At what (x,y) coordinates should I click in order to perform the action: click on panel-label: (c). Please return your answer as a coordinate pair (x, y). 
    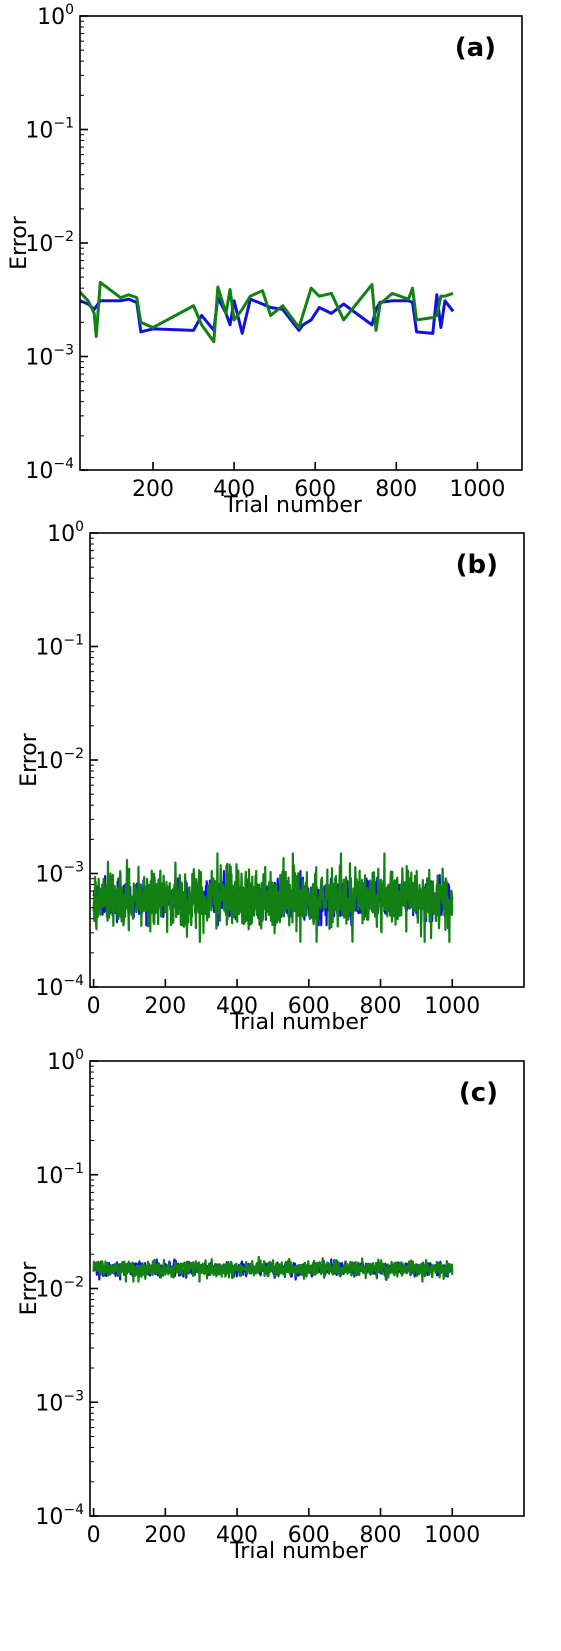
    Looking at the image, I should click on (478, 1093).